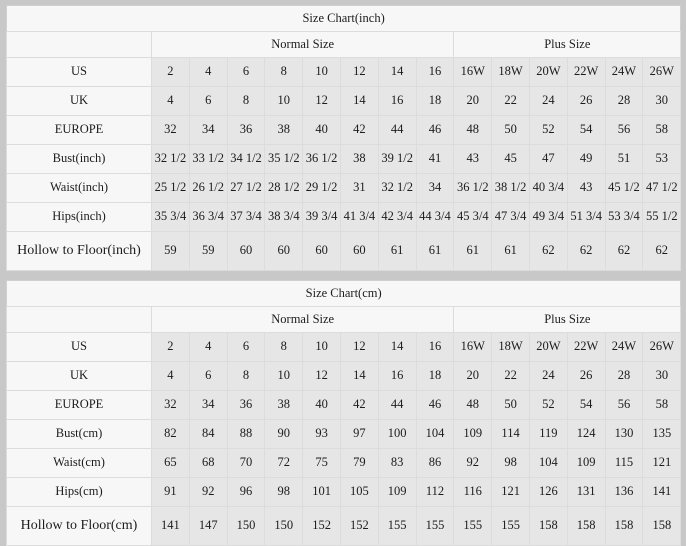 Image resolution: width=686 pixels, height=546 pixels. Describe the element at coordinates (624, 434) in the screenshot. I see `table-cell: 130` at that location.